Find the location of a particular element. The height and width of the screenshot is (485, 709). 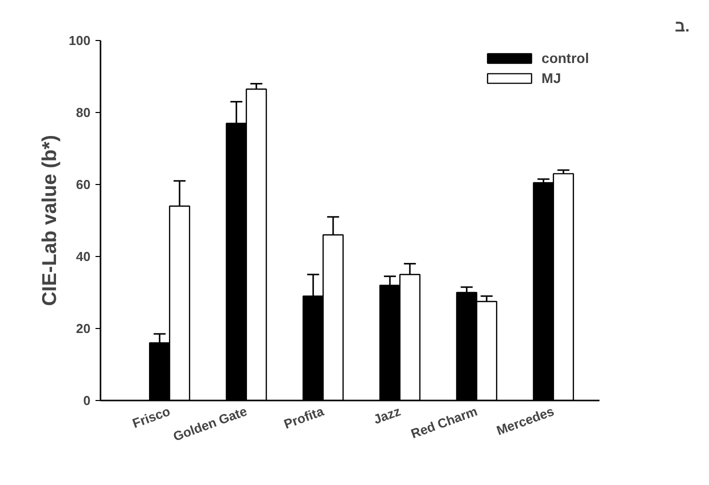

x-tick-label: Jazz is located at coordinates (387, 415).